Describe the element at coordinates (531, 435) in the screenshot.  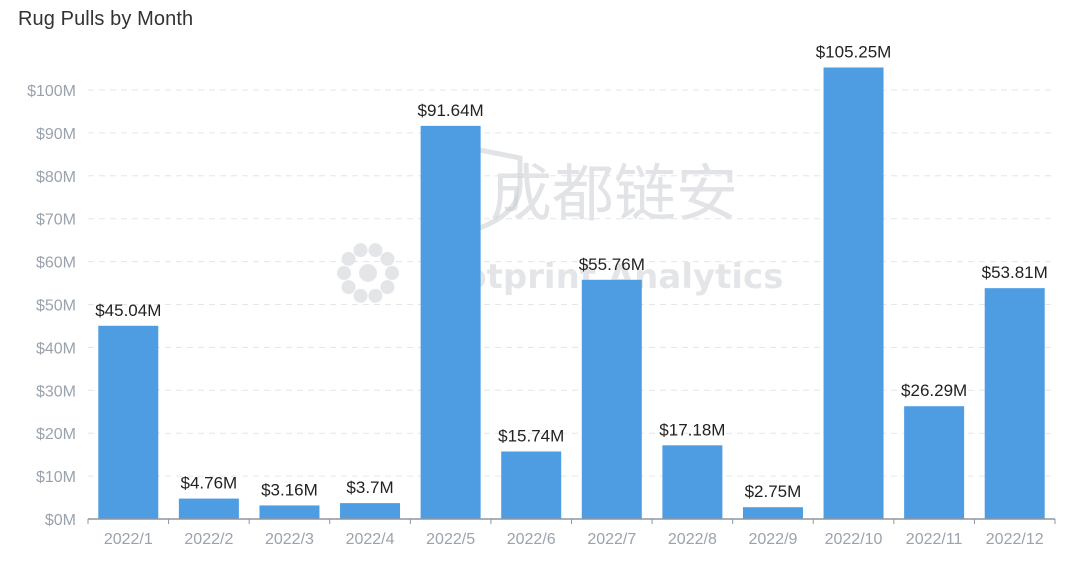
I see `bar-data-label: $15.74M` at that location.